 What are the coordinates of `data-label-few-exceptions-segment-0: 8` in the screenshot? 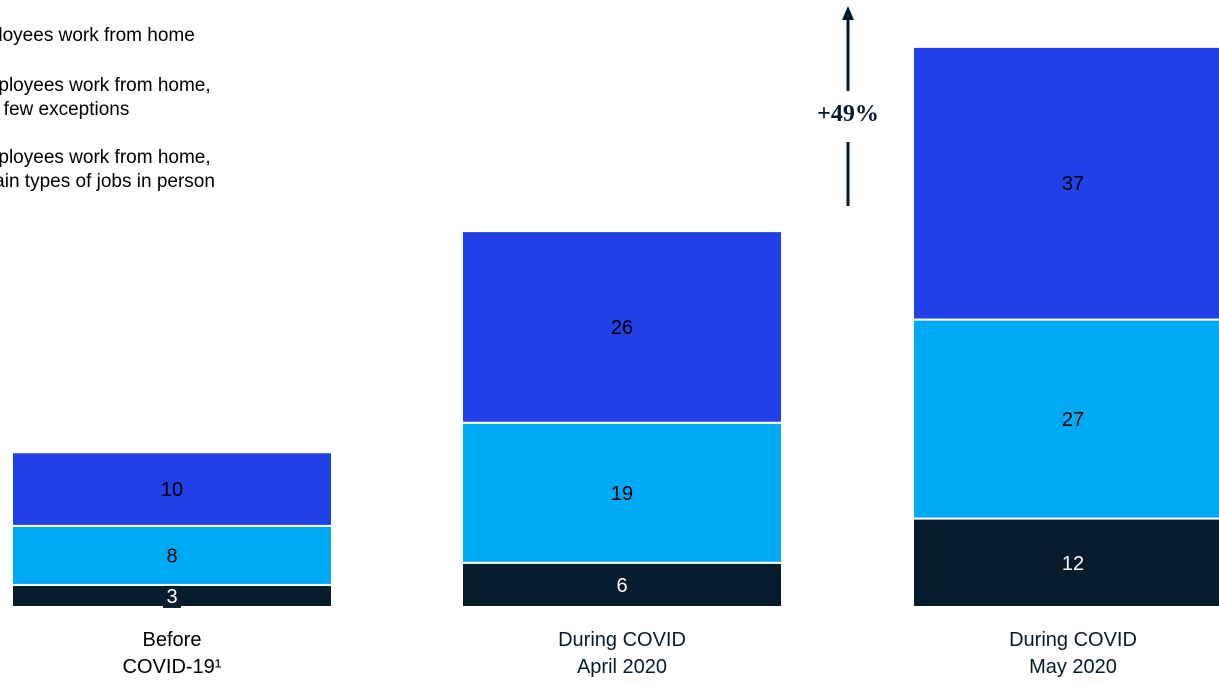 It's located at (171, 556).